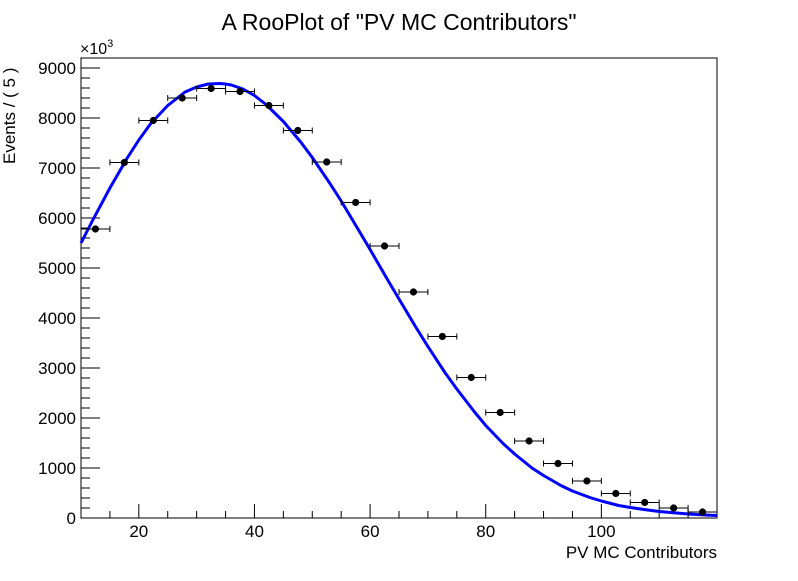 This screenshot has width=798, height=581. Describe the element at coordinates (370, 531) in the screenshot. I see `x-tick-label: 60` at that location.